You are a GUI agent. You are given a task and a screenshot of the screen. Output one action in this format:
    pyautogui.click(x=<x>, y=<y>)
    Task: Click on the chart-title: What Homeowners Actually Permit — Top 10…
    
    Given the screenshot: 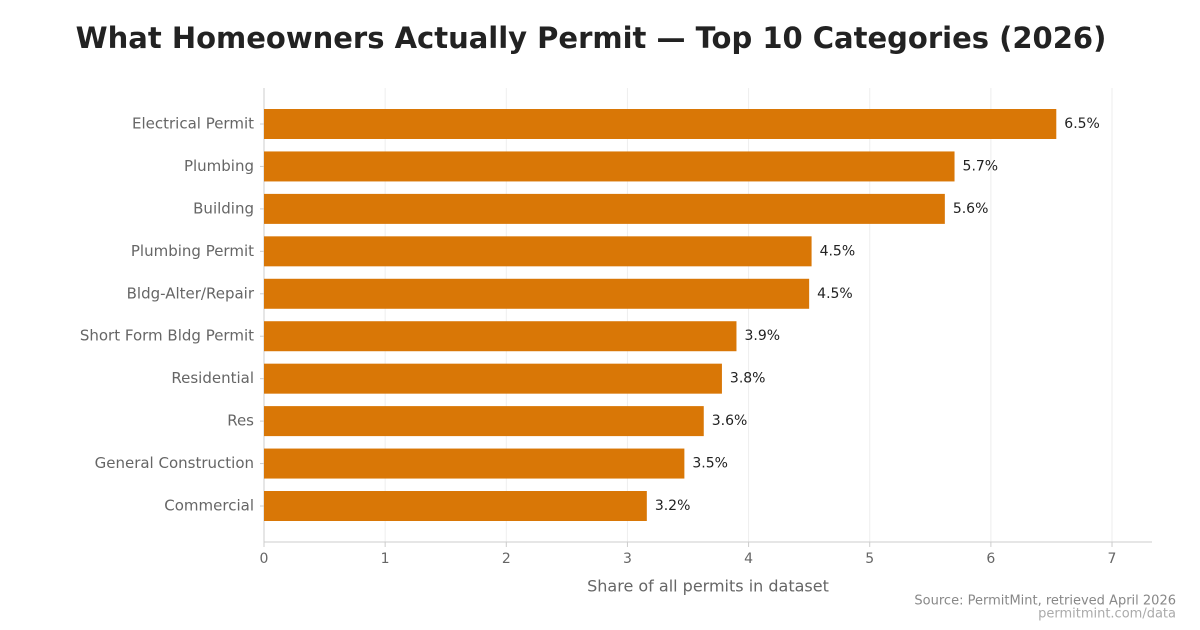 What is the action you would take?
    pyautogui.click(x=591, y=38)
    